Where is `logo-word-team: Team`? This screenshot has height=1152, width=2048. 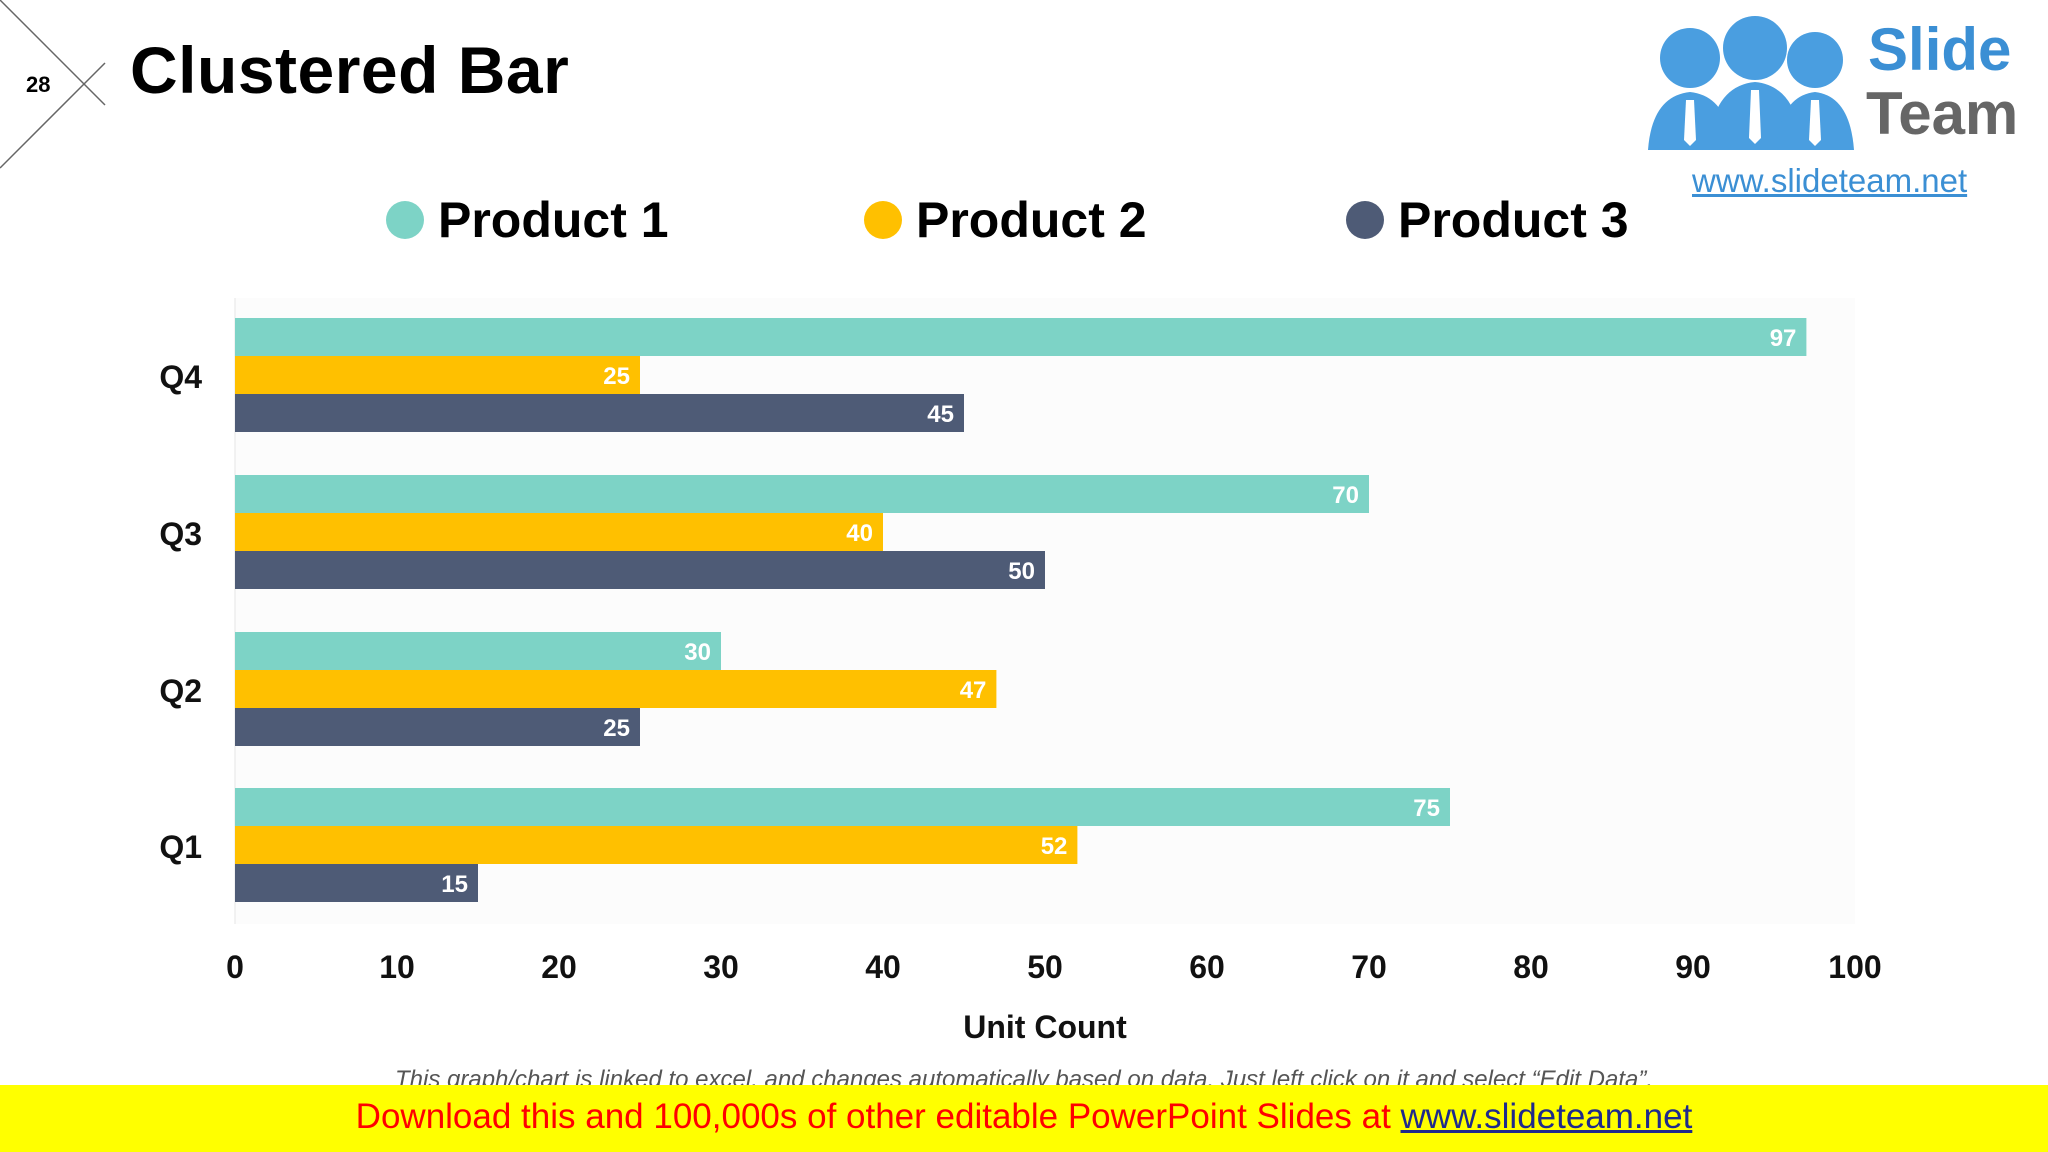
logo-word-team: Team is located at coordinates (1942, 113).